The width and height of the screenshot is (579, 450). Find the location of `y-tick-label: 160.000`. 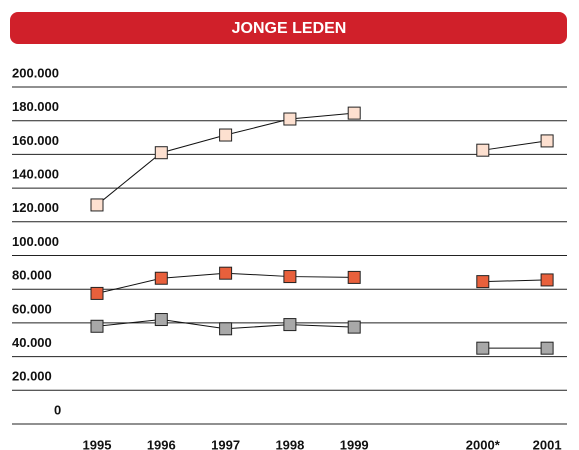

y-tick-label: 160.000 is located at coordinates (35, 140).